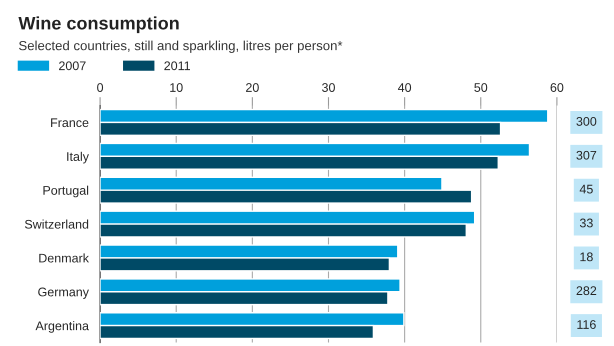  I want to click on text: 33, so click(586, 223).